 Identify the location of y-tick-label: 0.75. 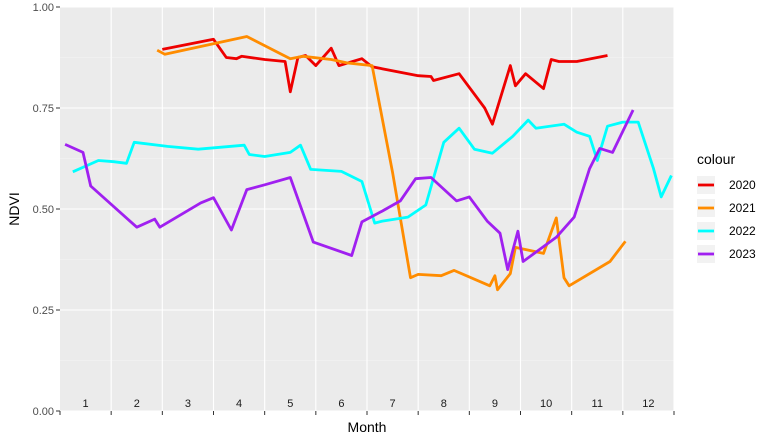
(43, 109).